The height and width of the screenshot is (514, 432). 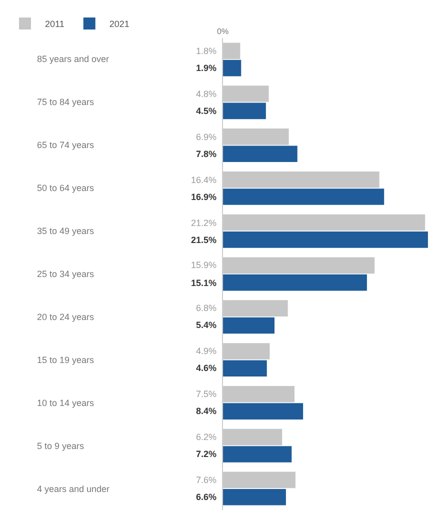 What do you see at coordinates (204, 265) in the screenshot?
I see `data-label: 15.9%` at bounding box center [204, 265].